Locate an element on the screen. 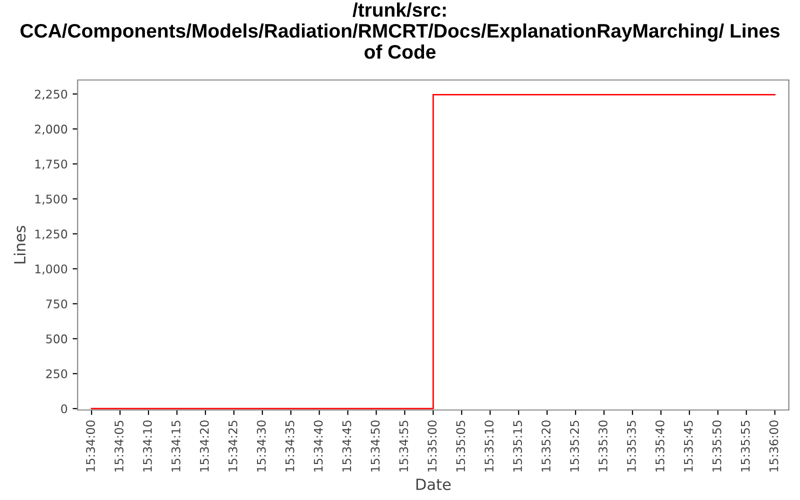 The height and width of the screenshot is (500, 800). x-tick-label: 15:34:55 is located at coordinates (403, 446).